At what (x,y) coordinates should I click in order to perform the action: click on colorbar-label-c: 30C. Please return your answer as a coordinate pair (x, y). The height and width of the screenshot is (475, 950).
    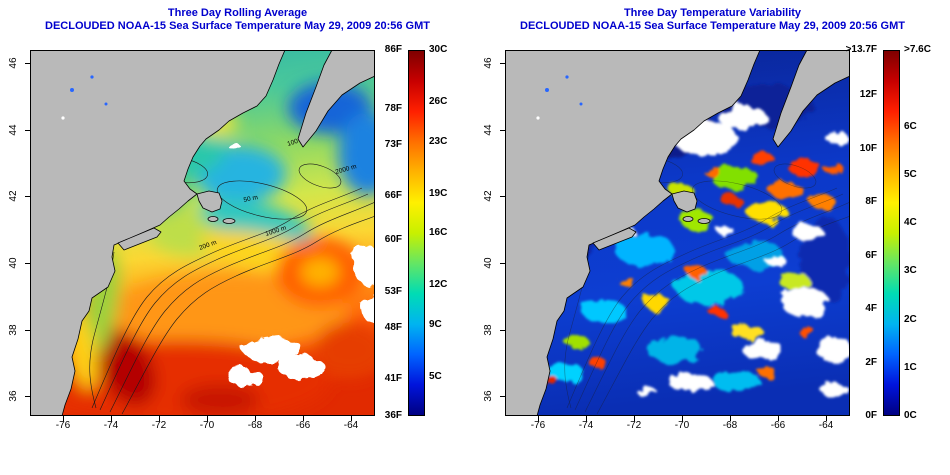
    Looking at the image, I should click on (438, 49).